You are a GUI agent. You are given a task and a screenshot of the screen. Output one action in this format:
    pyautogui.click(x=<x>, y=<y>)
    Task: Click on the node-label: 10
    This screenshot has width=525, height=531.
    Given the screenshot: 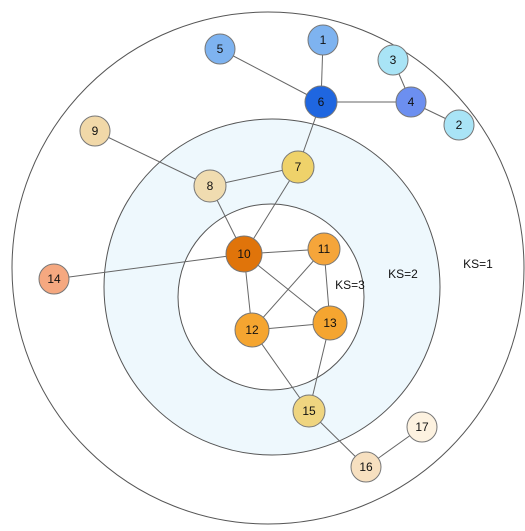 What is the action you would take?
    pyautogui.click(x=244, y=254)
    